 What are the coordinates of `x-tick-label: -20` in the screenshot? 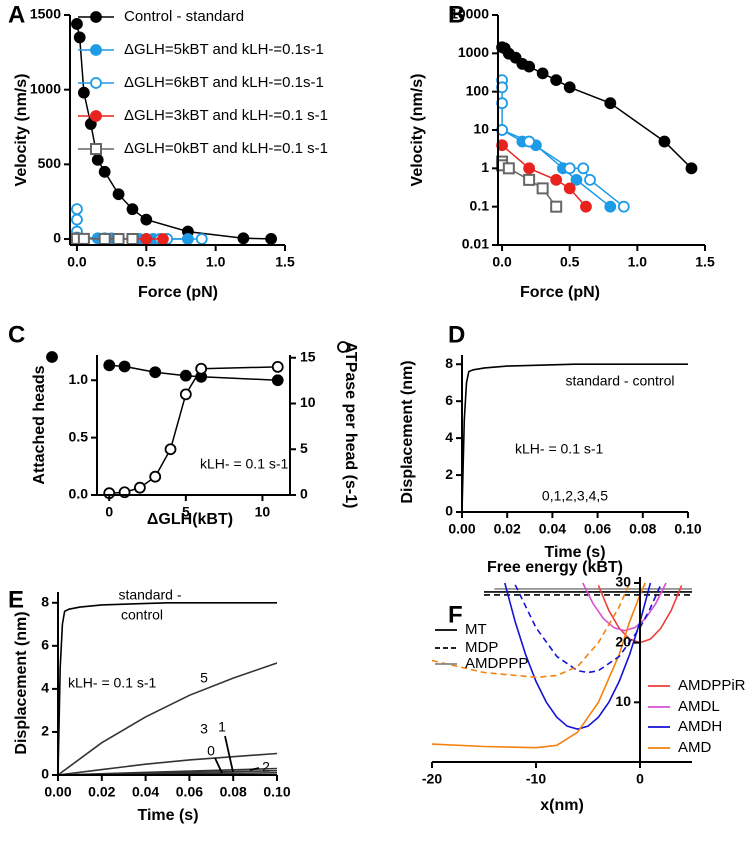 It's located at (432, 779).